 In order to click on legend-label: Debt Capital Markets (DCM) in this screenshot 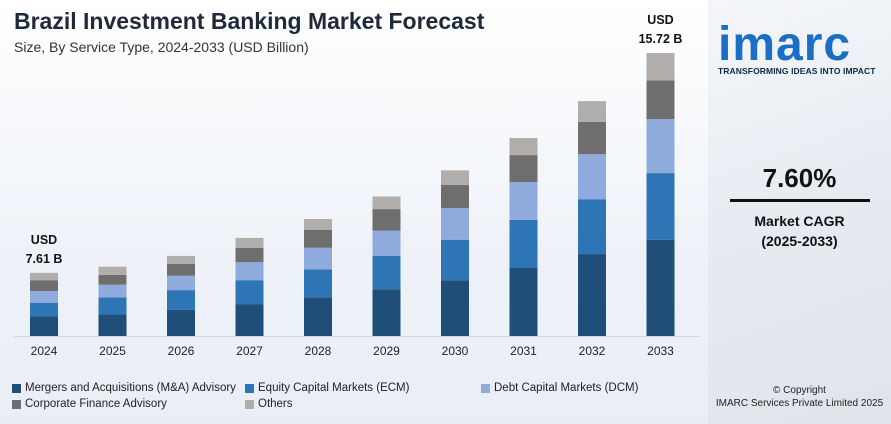, I will do `click(566, 388)`.